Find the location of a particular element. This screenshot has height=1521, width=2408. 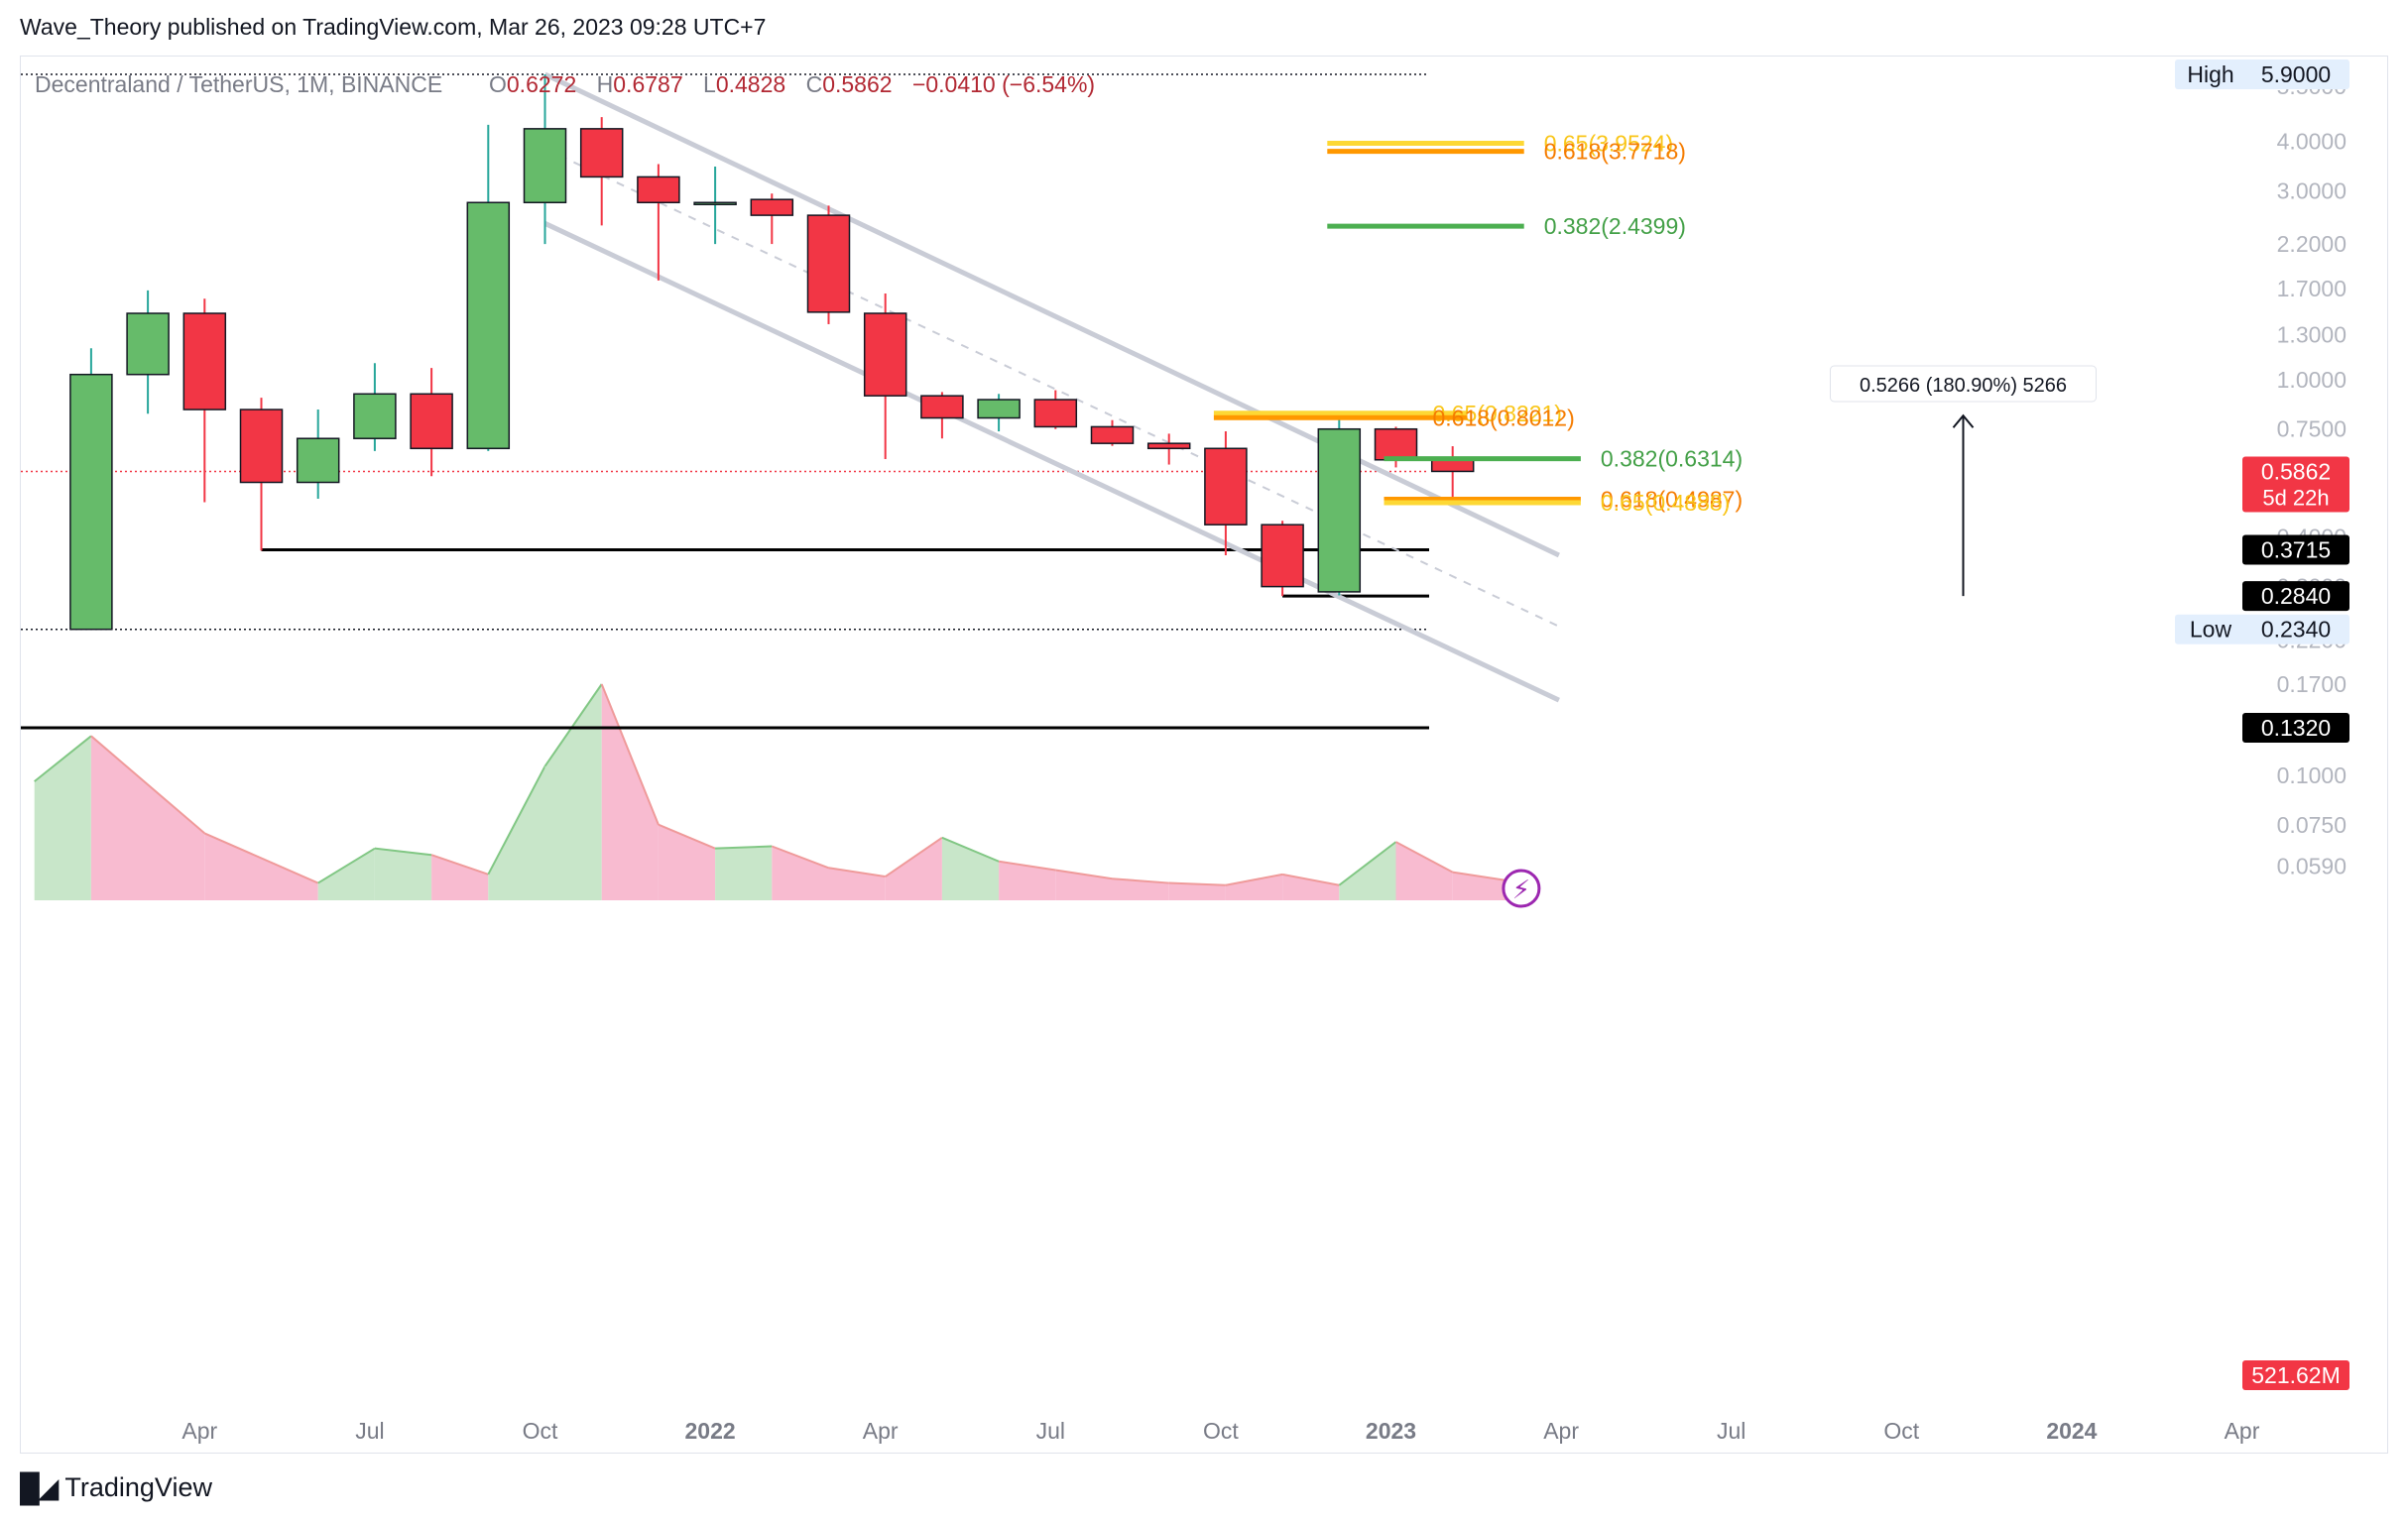

price-tick-label: 1.7000 is located at coordinates (2312, 288).